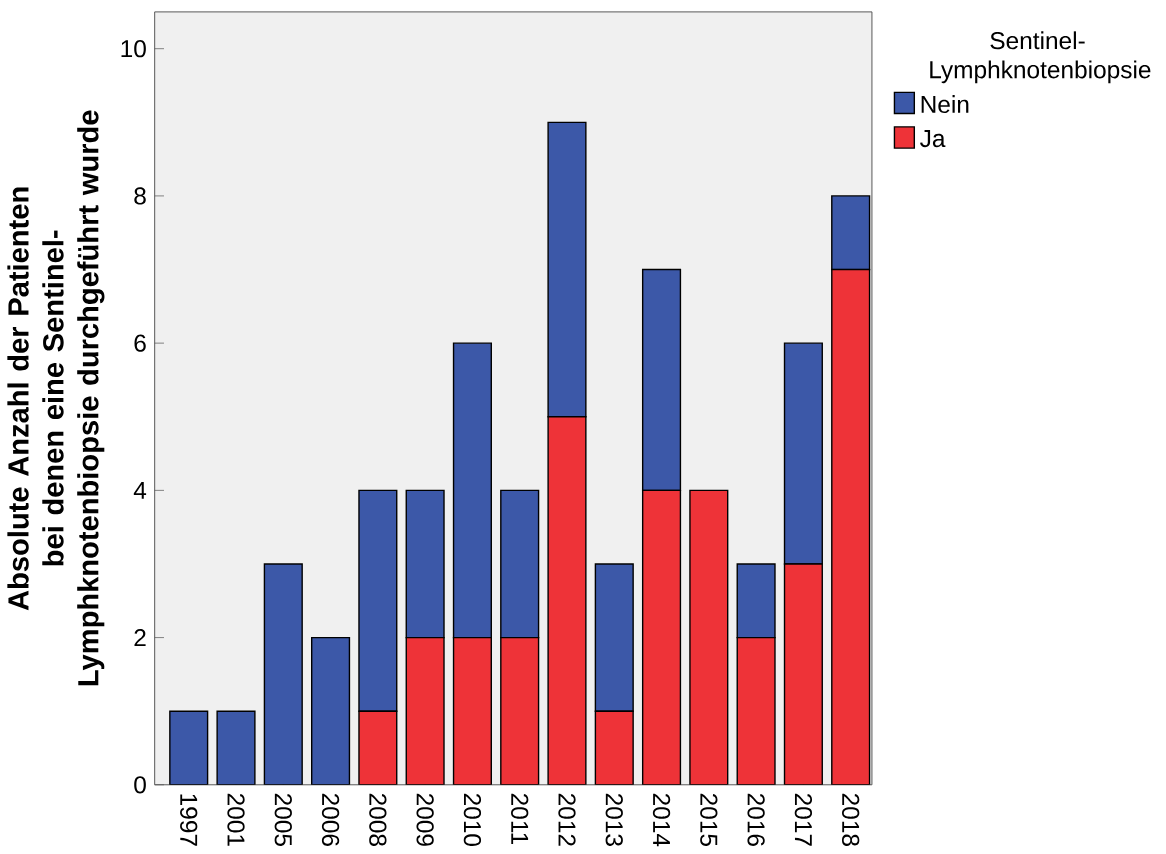  Describe the element at coordinates (189, 820) in the screenshot. I see `x-tick-label: 1997` at that location.